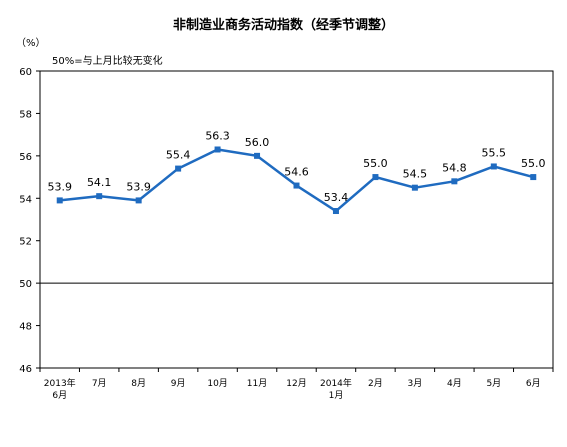 The image size is (567, 447). What do you see at coordinates (25, 114) in the screenshot?
I see `y-tick-label: 58` at bounding box center [25, 114].